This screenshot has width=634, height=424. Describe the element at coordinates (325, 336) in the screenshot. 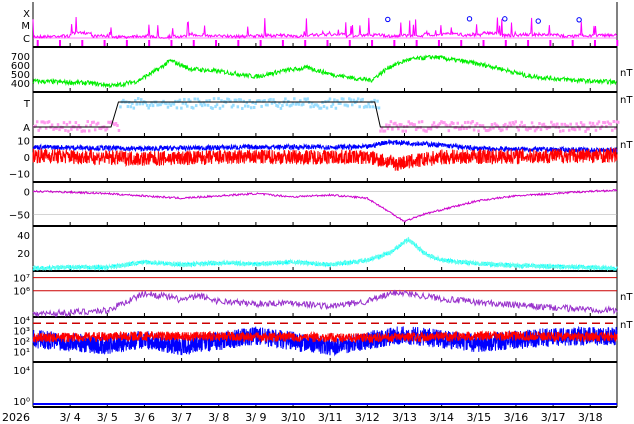

I see `proton-high-series` at that location.